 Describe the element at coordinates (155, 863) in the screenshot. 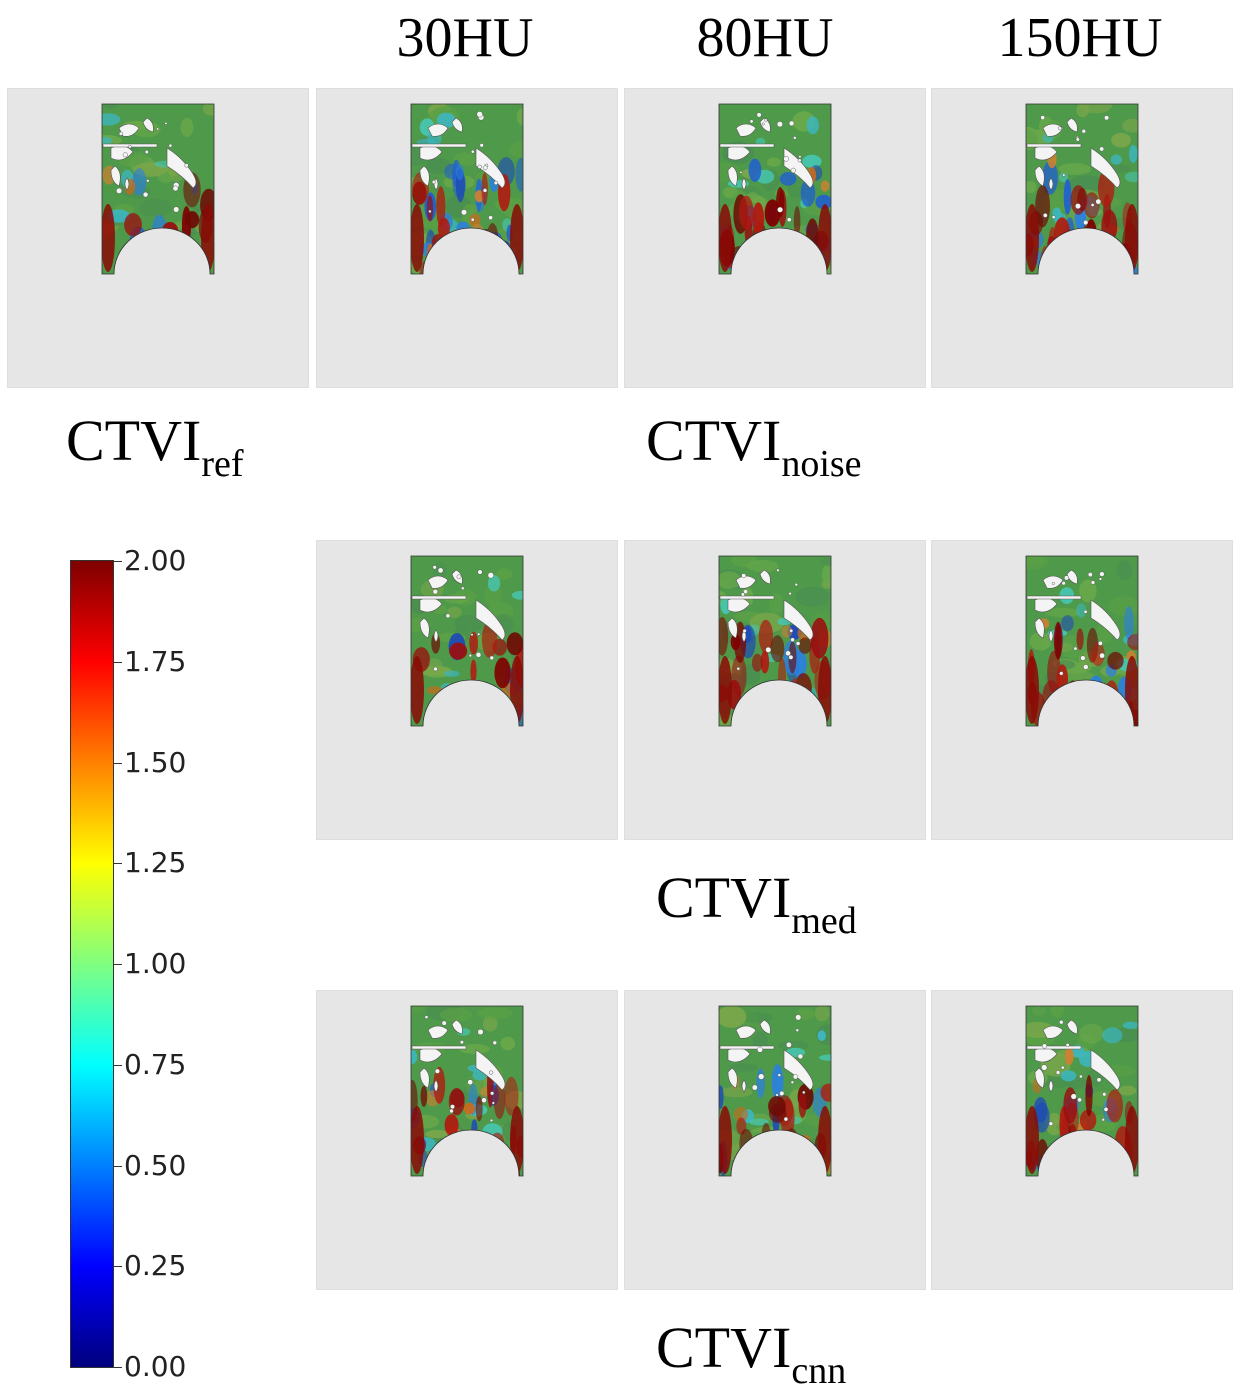

I see `colorbar-tick-label: 1.25` at that location.